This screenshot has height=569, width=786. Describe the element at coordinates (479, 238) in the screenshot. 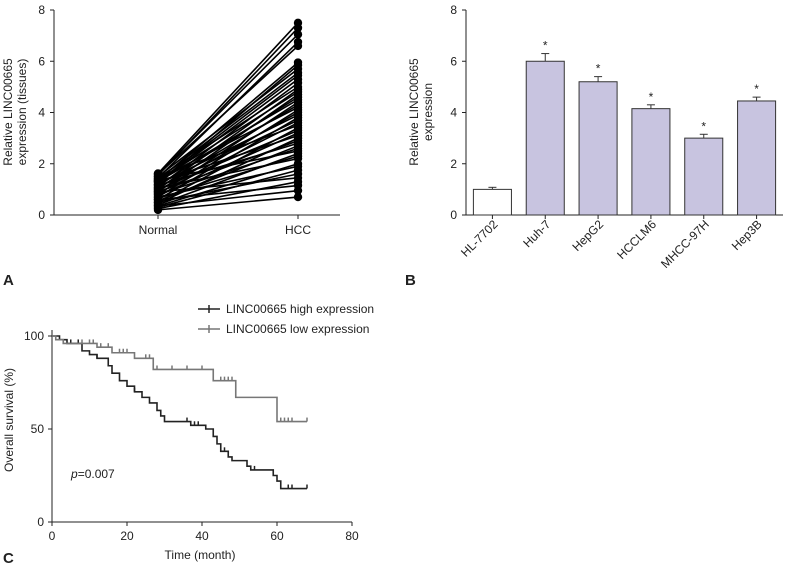

I see `panel-b-x-tick-label: HL-7702` at that location.